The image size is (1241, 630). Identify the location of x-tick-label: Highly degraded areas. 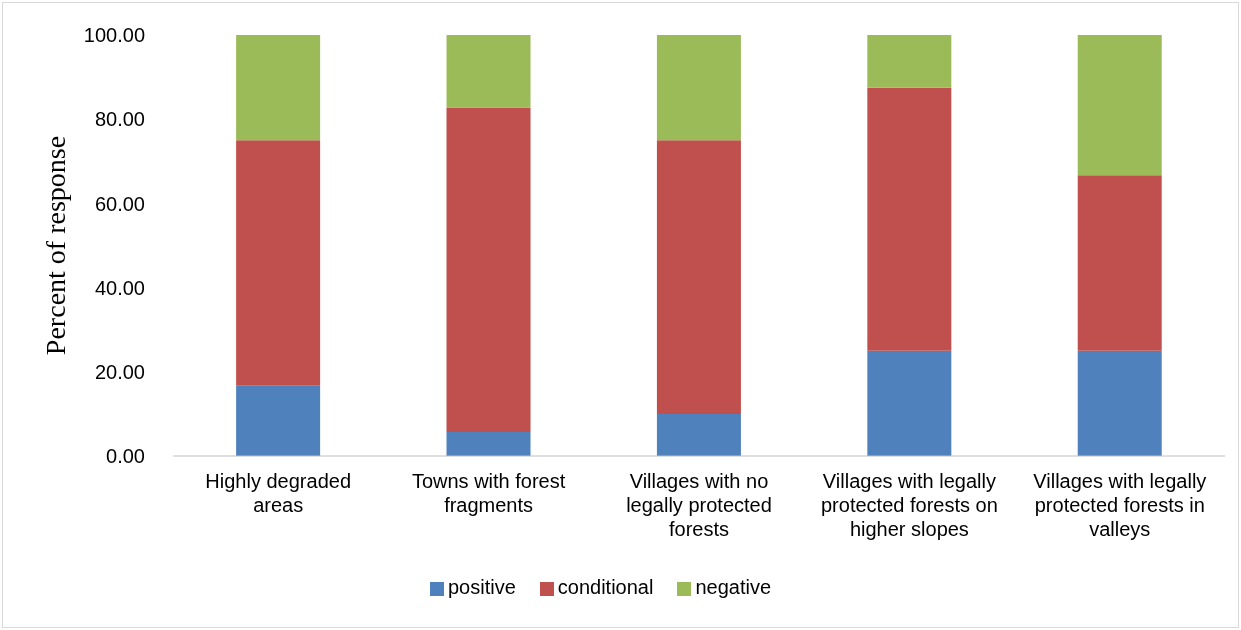
(278, 493).